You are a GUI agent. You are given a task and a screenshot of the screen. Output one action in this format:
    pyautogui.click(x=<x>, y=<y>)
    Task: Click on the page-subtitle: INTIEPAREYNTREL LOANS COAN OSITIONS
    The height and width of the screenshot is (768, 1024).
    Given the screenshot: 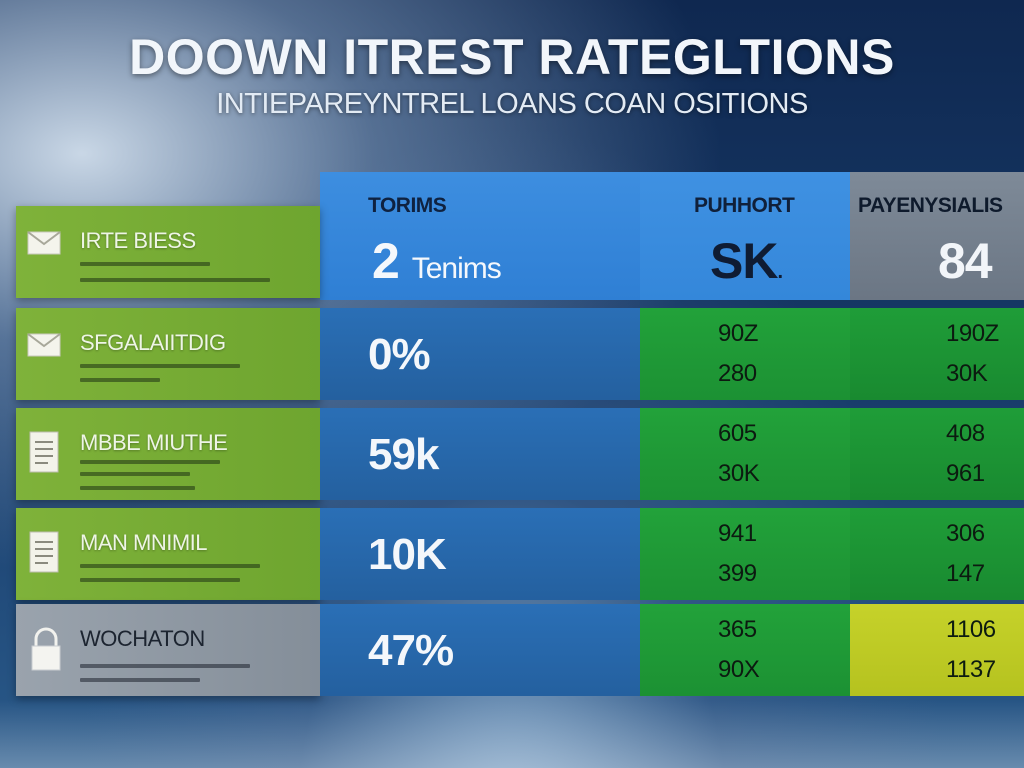 What is the action you would take?
    pyautogui.click(x=512, y=104)
    